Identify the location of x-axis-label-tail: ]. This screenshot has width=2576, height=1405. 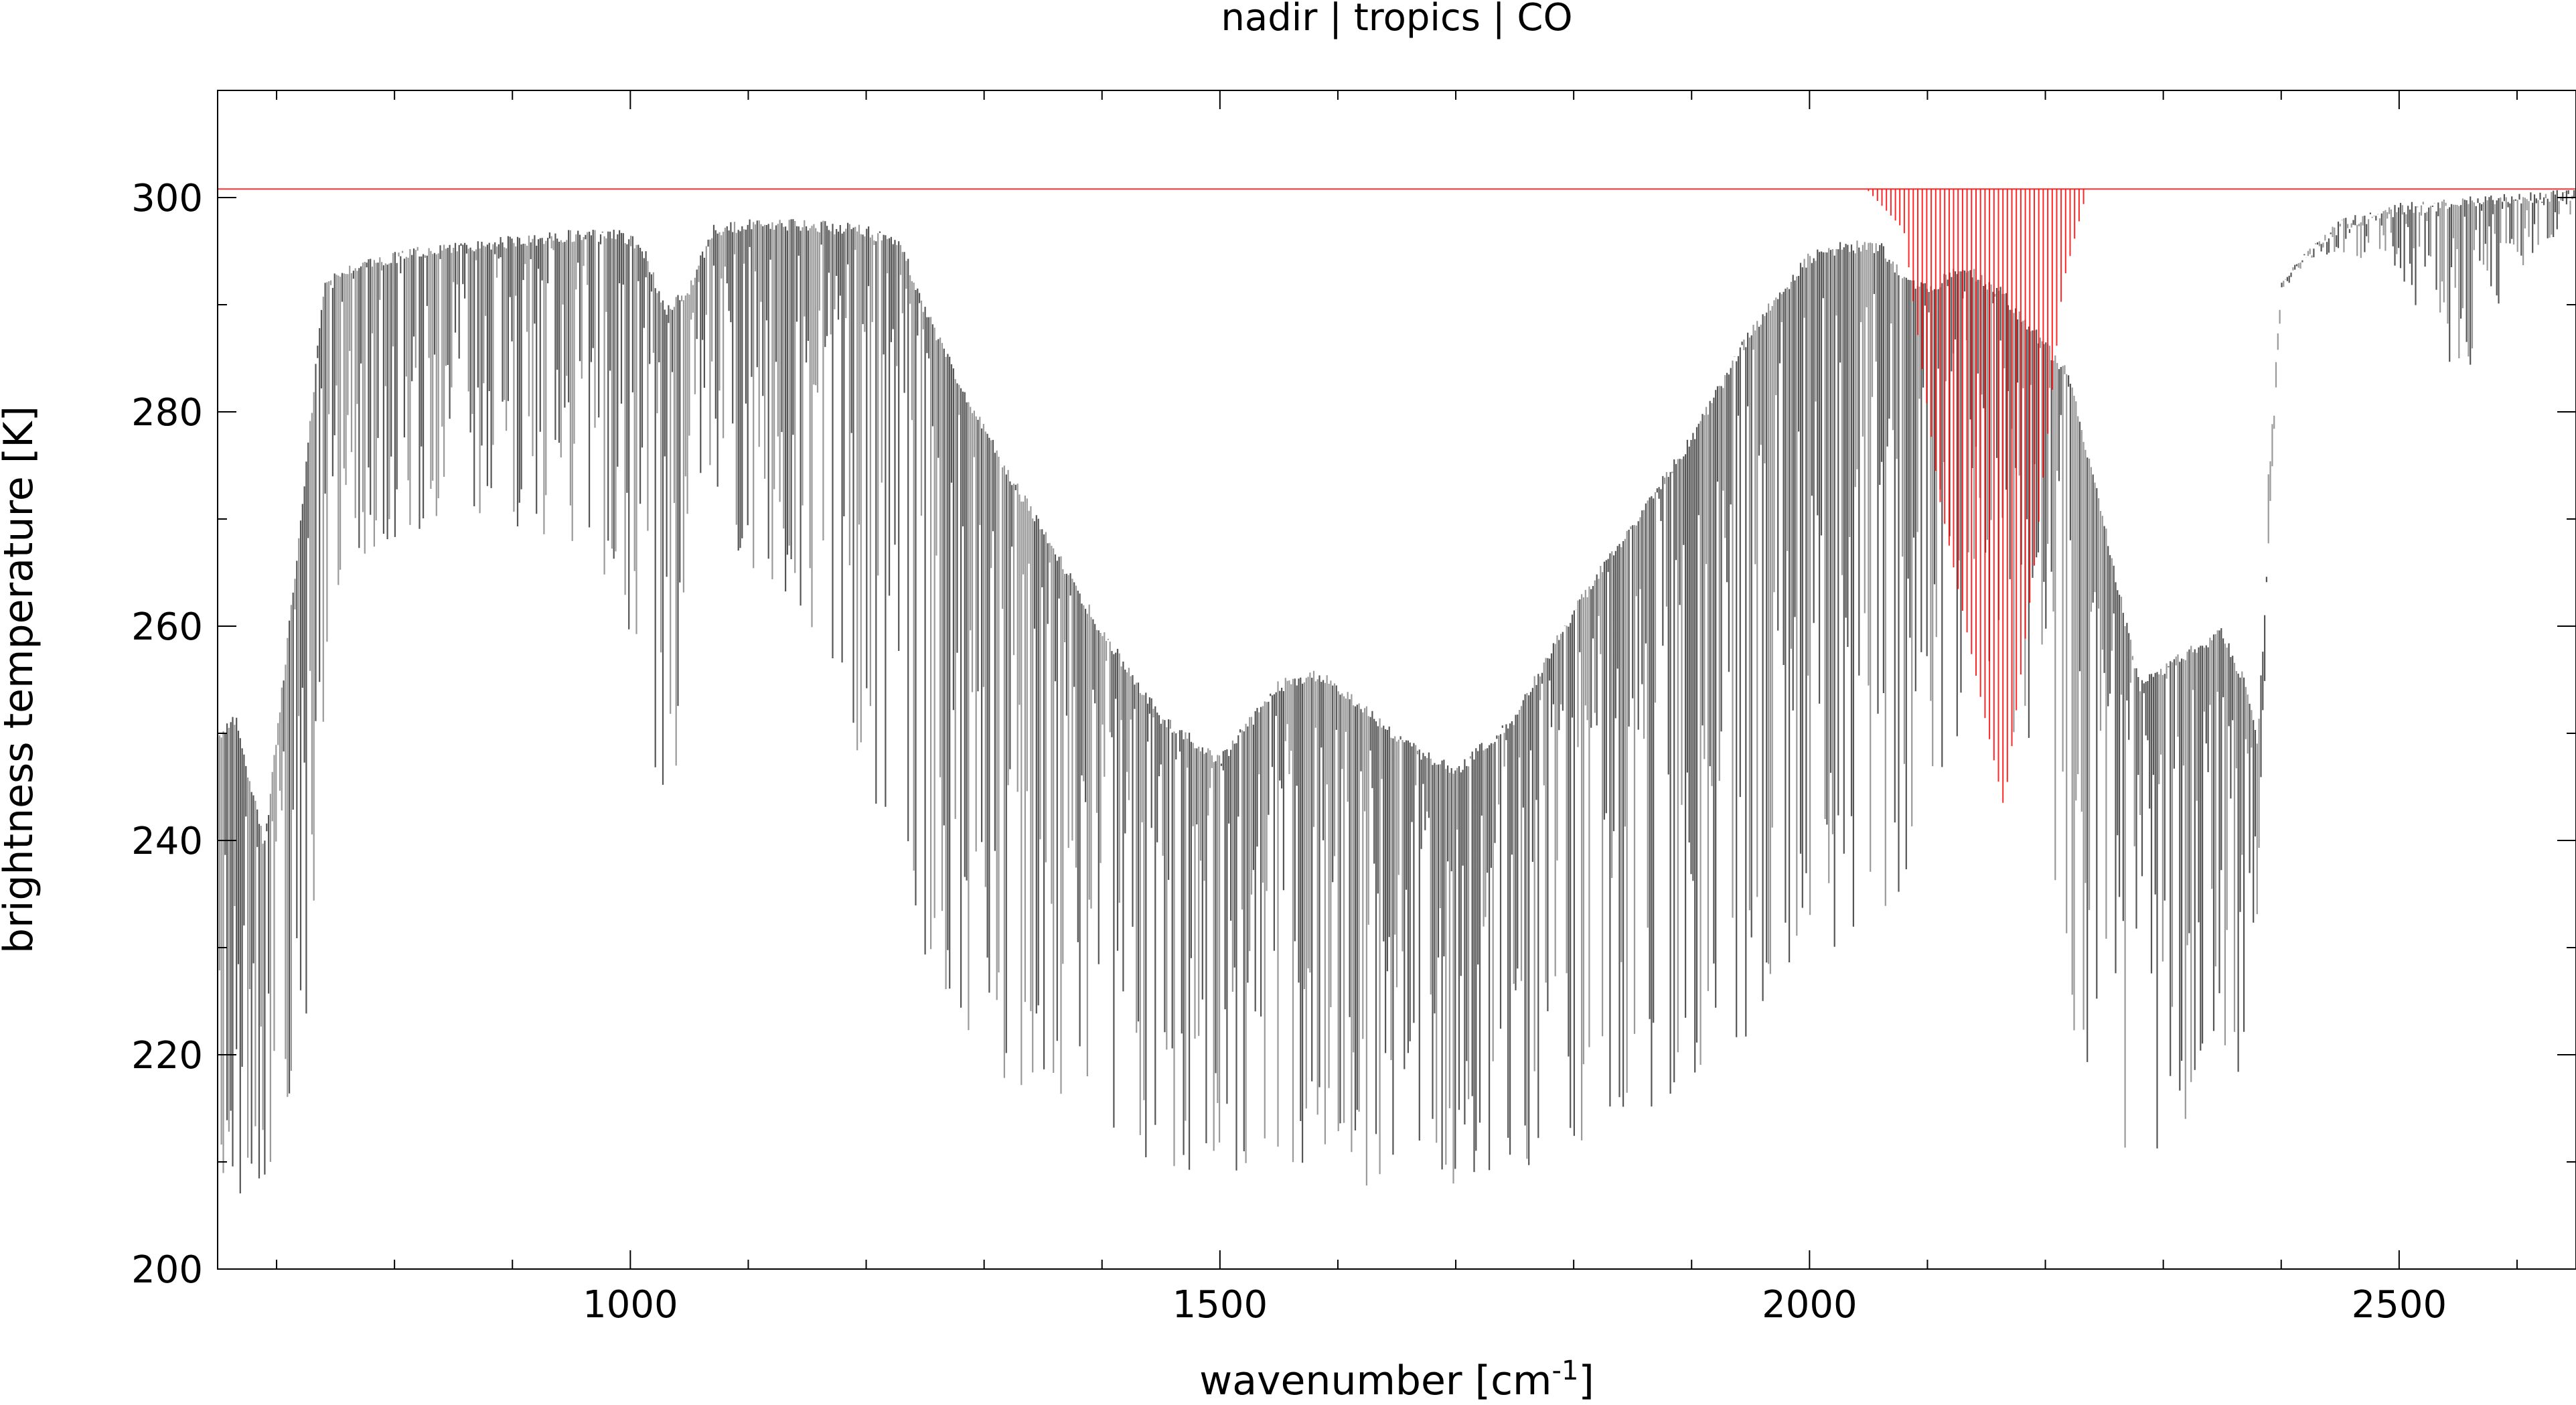
(1586, 1380).